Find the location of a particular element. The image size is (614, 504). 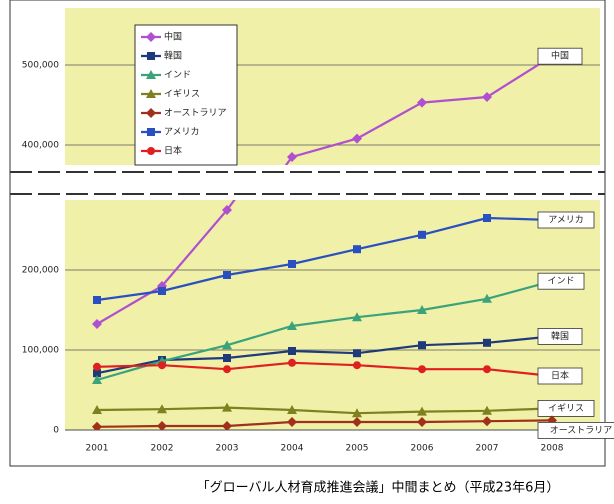

y-tick-label: 100,000 is located at coordinates (40, 351).